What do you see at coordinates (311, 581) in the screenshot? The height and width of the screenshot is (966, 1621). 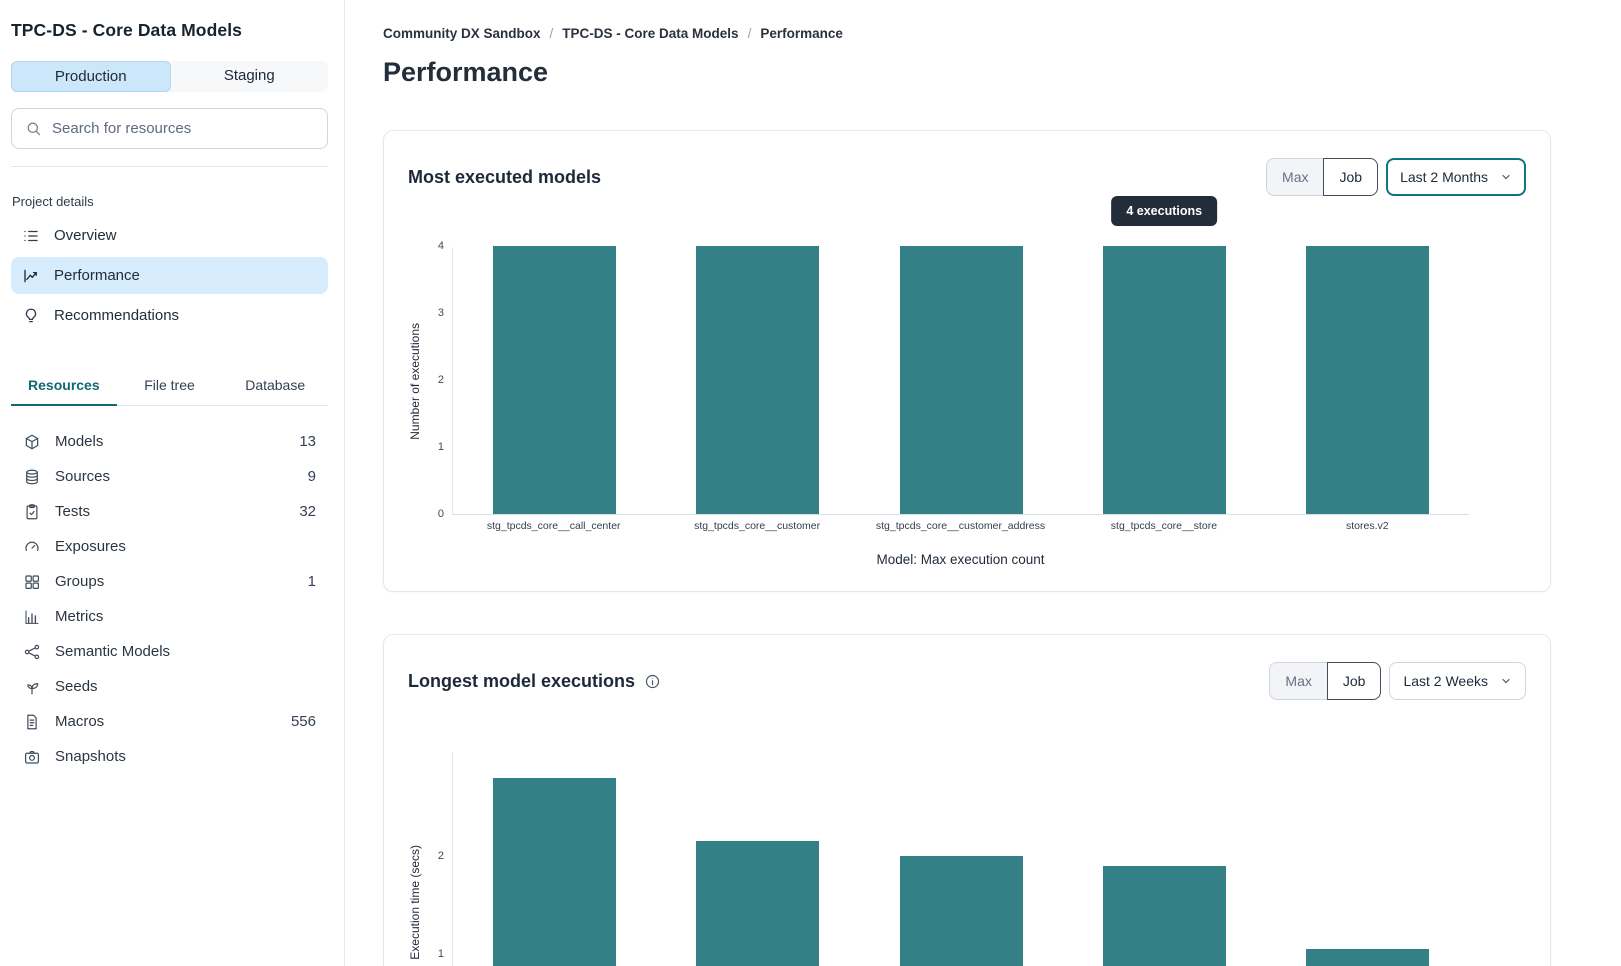 I see `resource-count: 1` at bounding box center [311, 581].